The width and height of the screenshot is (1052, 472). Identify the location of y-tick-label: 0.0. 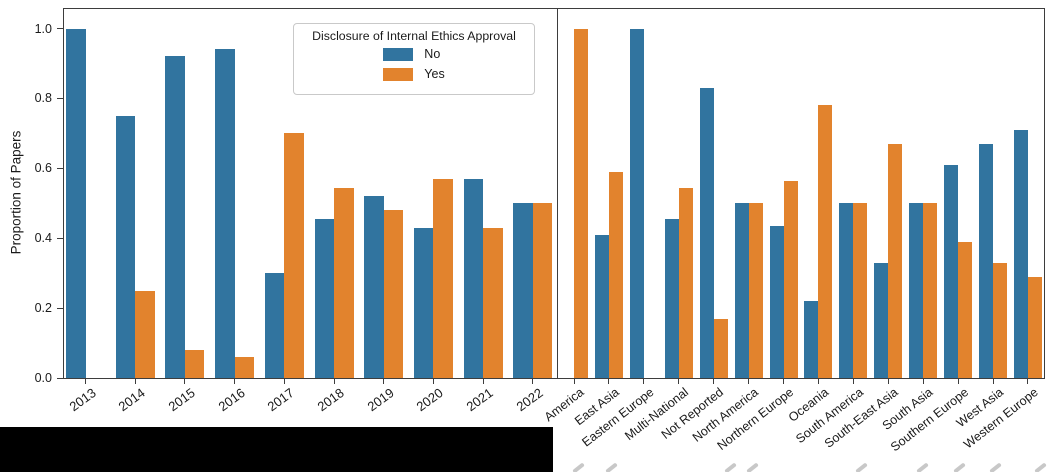
(43, 378).